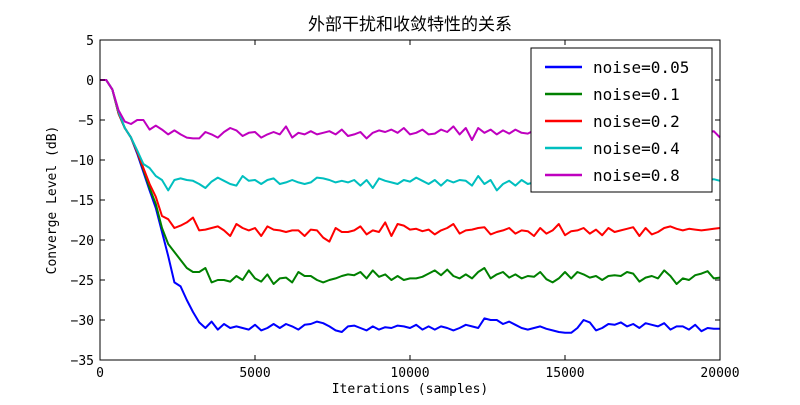 The height and width of the screenshot is (405, 800). Describe the element at coordinates (641, 67) in the screenshot. I see `legend-label-1: noise=0.05` at that location.